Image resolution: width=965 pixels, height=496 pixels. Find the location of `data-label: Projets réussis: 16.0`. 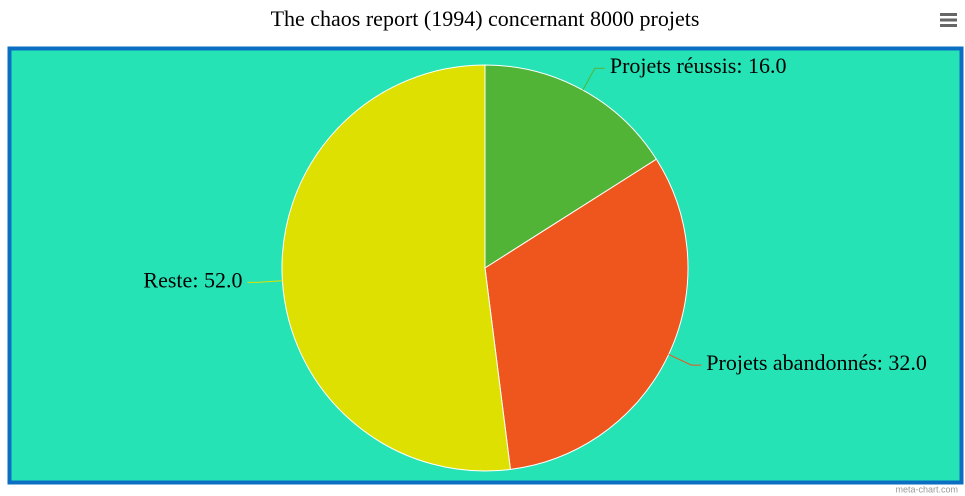

data-label: Projets réussis: 16.0 is located at coordinates (698, 65).